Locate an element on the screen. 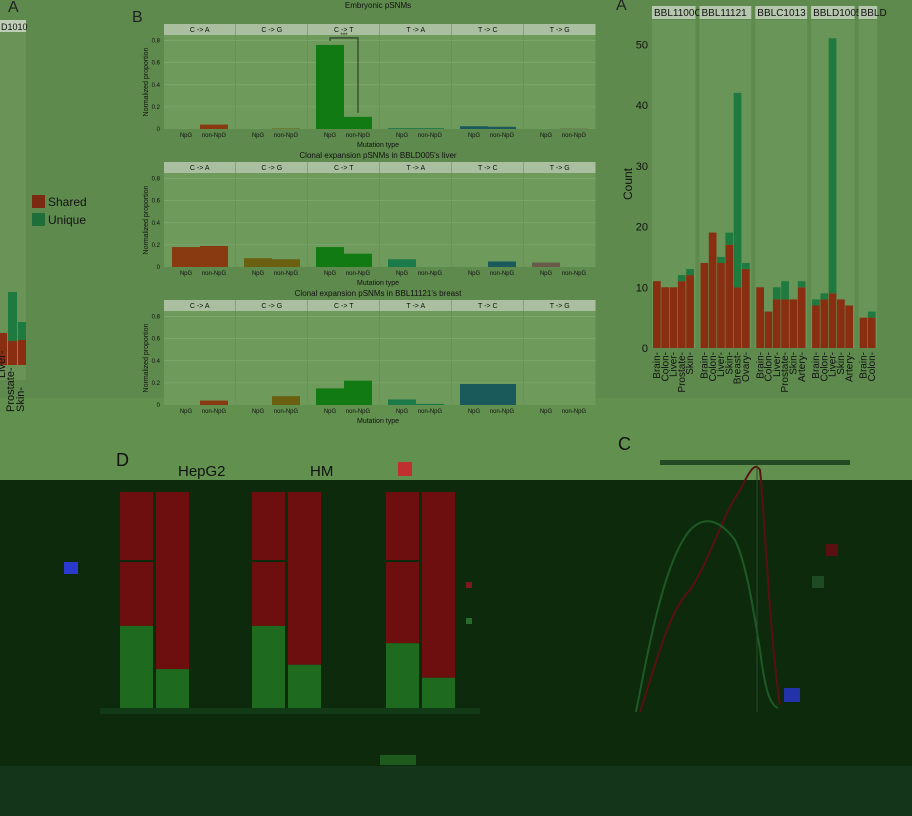 Image resolution: width=912 pixels, height=816 pixels. chart-b1-ytick: 0 is located at coordinates (159, 268).